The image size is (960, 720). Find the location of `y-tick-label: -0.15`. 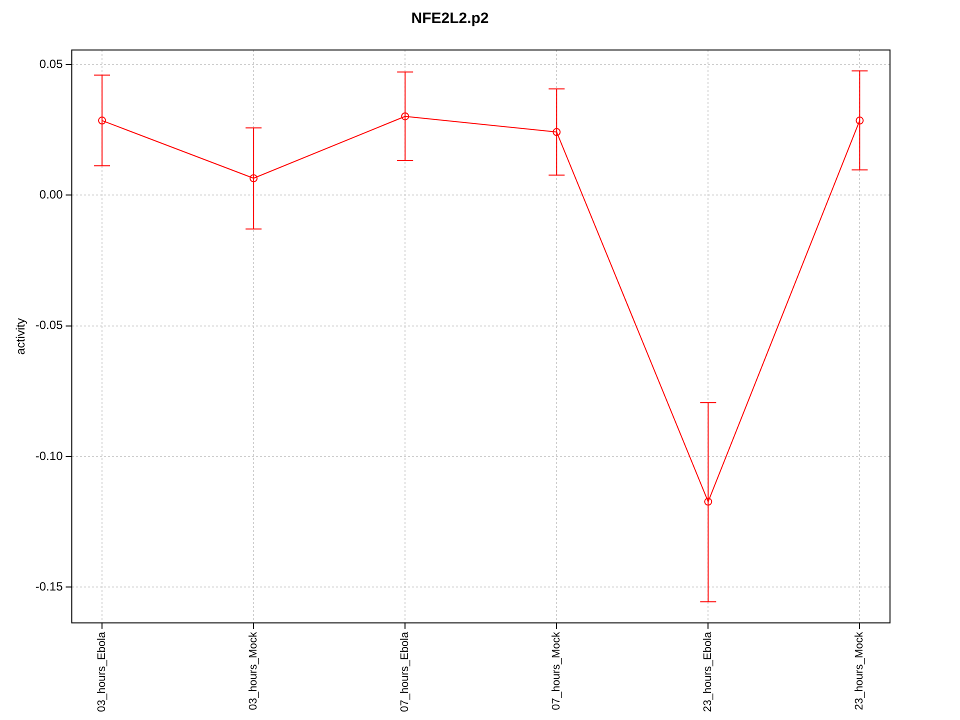

y-tick-label: -0.15 is located at coordinates (49, 586).